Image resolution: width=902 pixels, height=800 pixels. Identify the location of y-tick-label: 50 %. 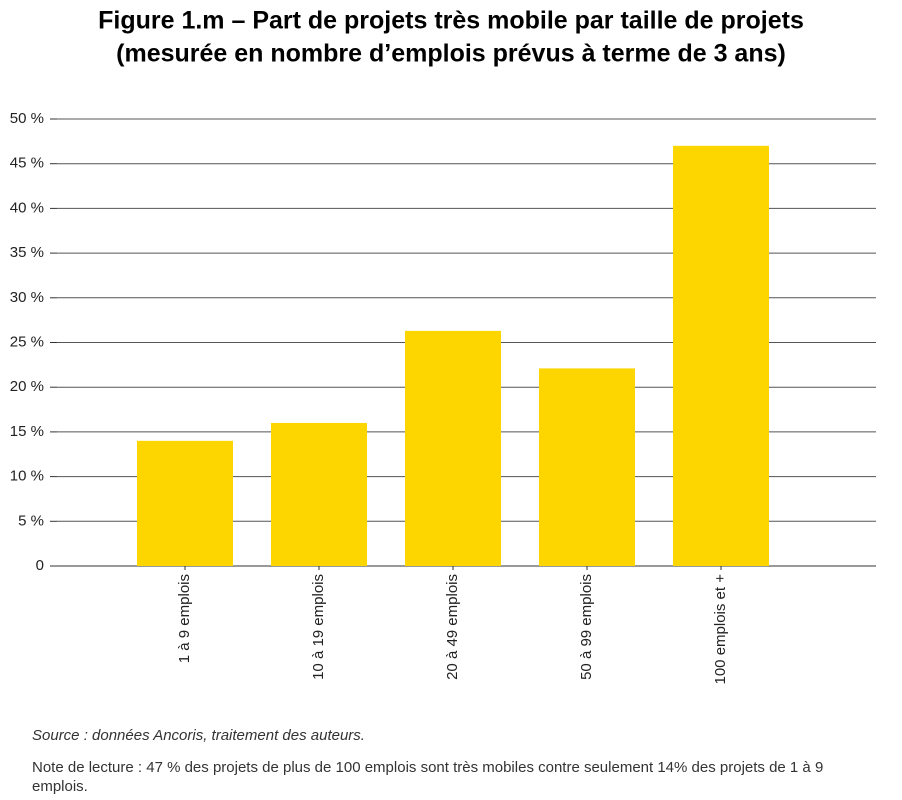
(27, 118).